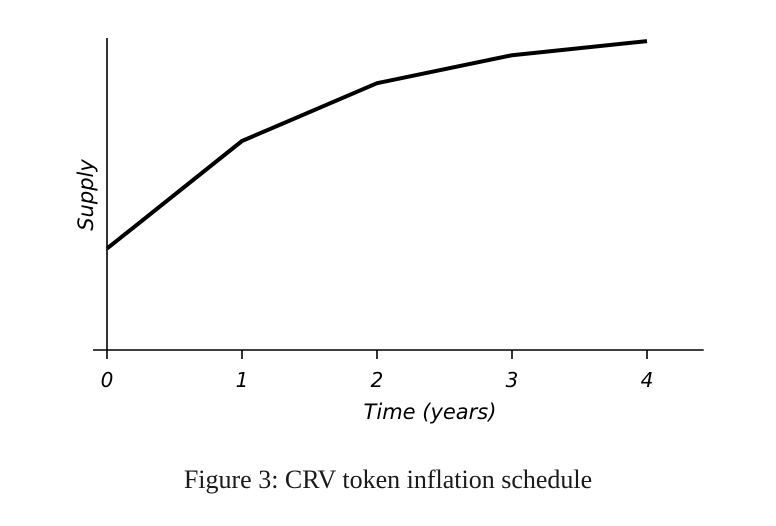 This screenshot has height=526, width=776. I want to click on x-tick-label-0: 0, so click(107, 380).